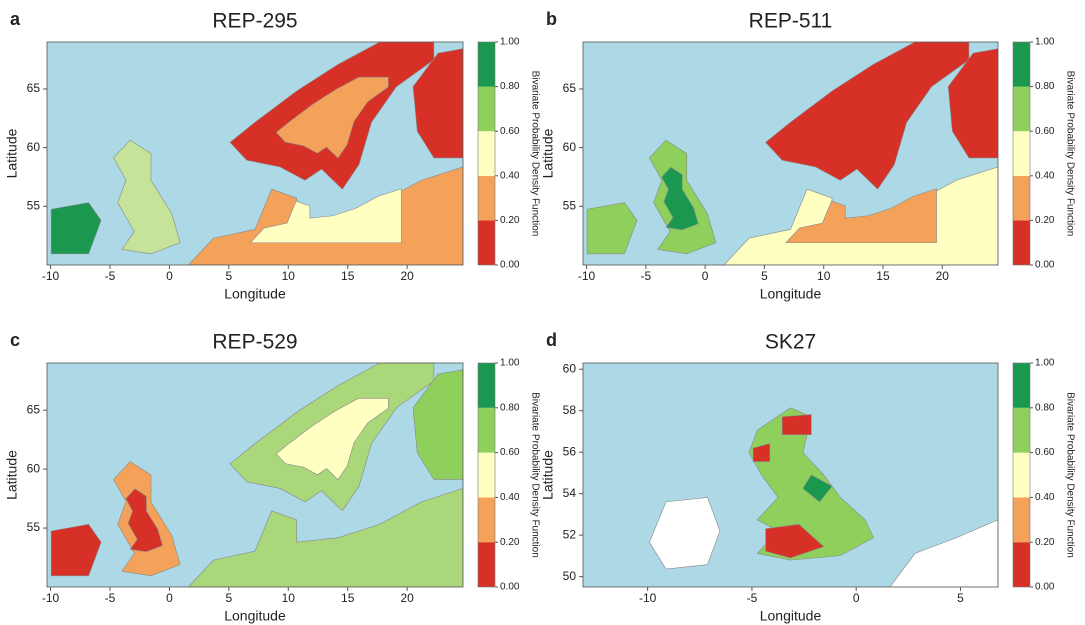 Image resolution: width=1085 pixels, height=625 pixels. I want to click on panel-letter: b, so click(551, 19).